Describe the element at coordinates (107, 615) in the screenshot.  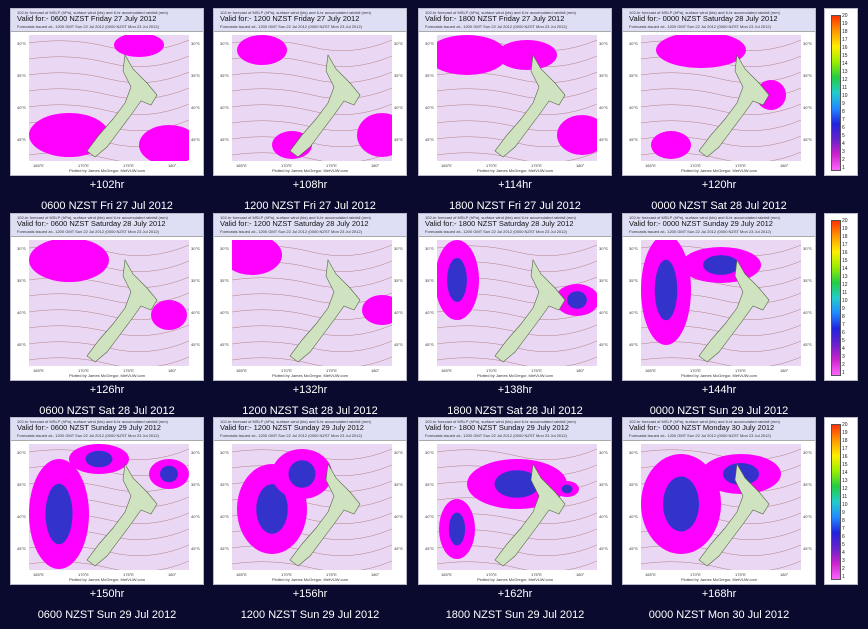
I see `forecast-time-caption: 0600 NZST Sun 29 Jul 2012` at that location.